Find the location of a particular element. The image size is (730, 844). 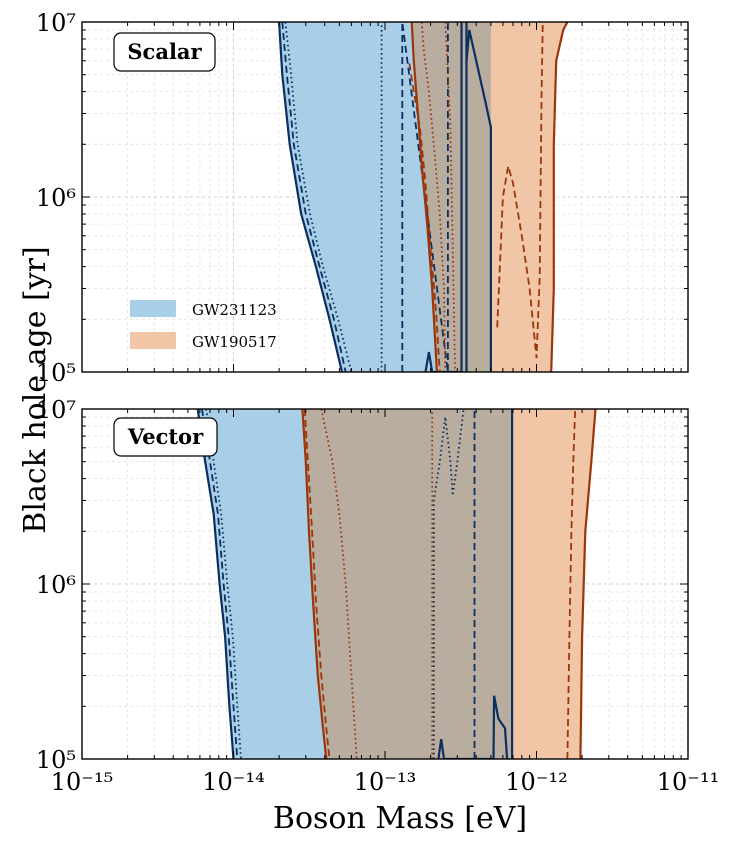

legend-label-gw190517: GW190517 is located at coordinates (234, 342).